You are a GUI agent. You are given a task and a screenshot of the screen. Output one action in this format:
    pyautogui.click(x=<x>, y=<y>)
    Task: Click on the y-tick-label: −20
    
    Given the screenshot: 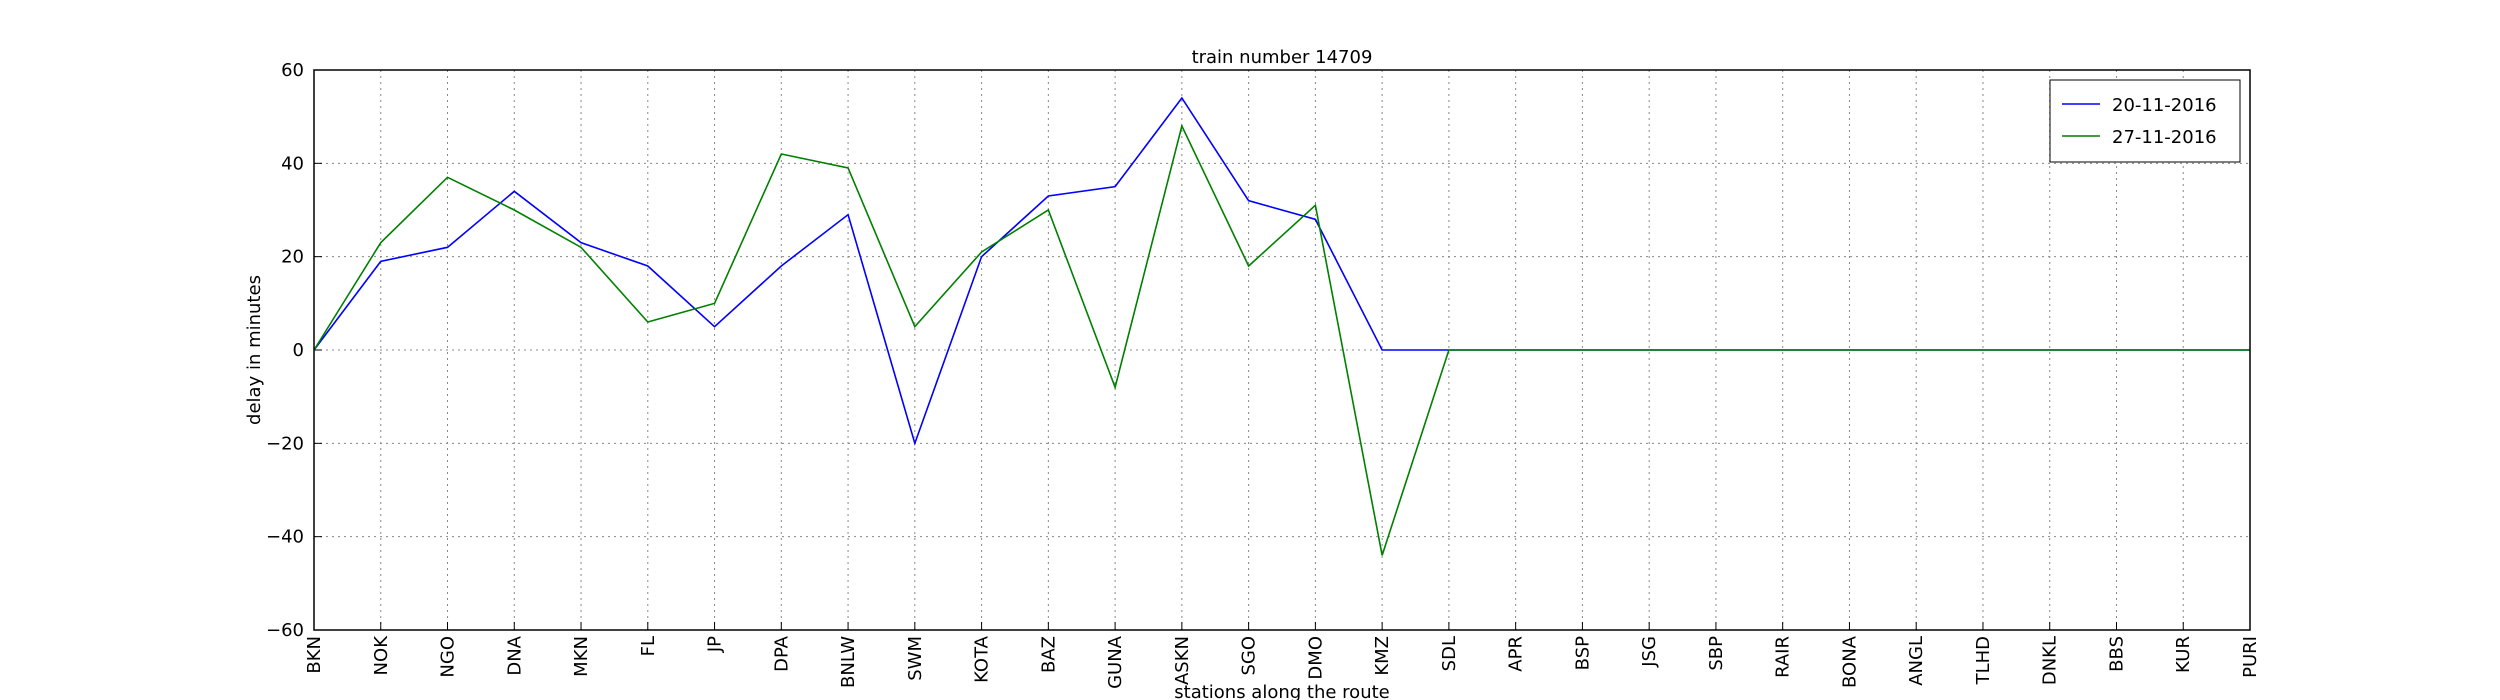 What is the action you would take?
    pyautogui.click(x=285, y=443)
    